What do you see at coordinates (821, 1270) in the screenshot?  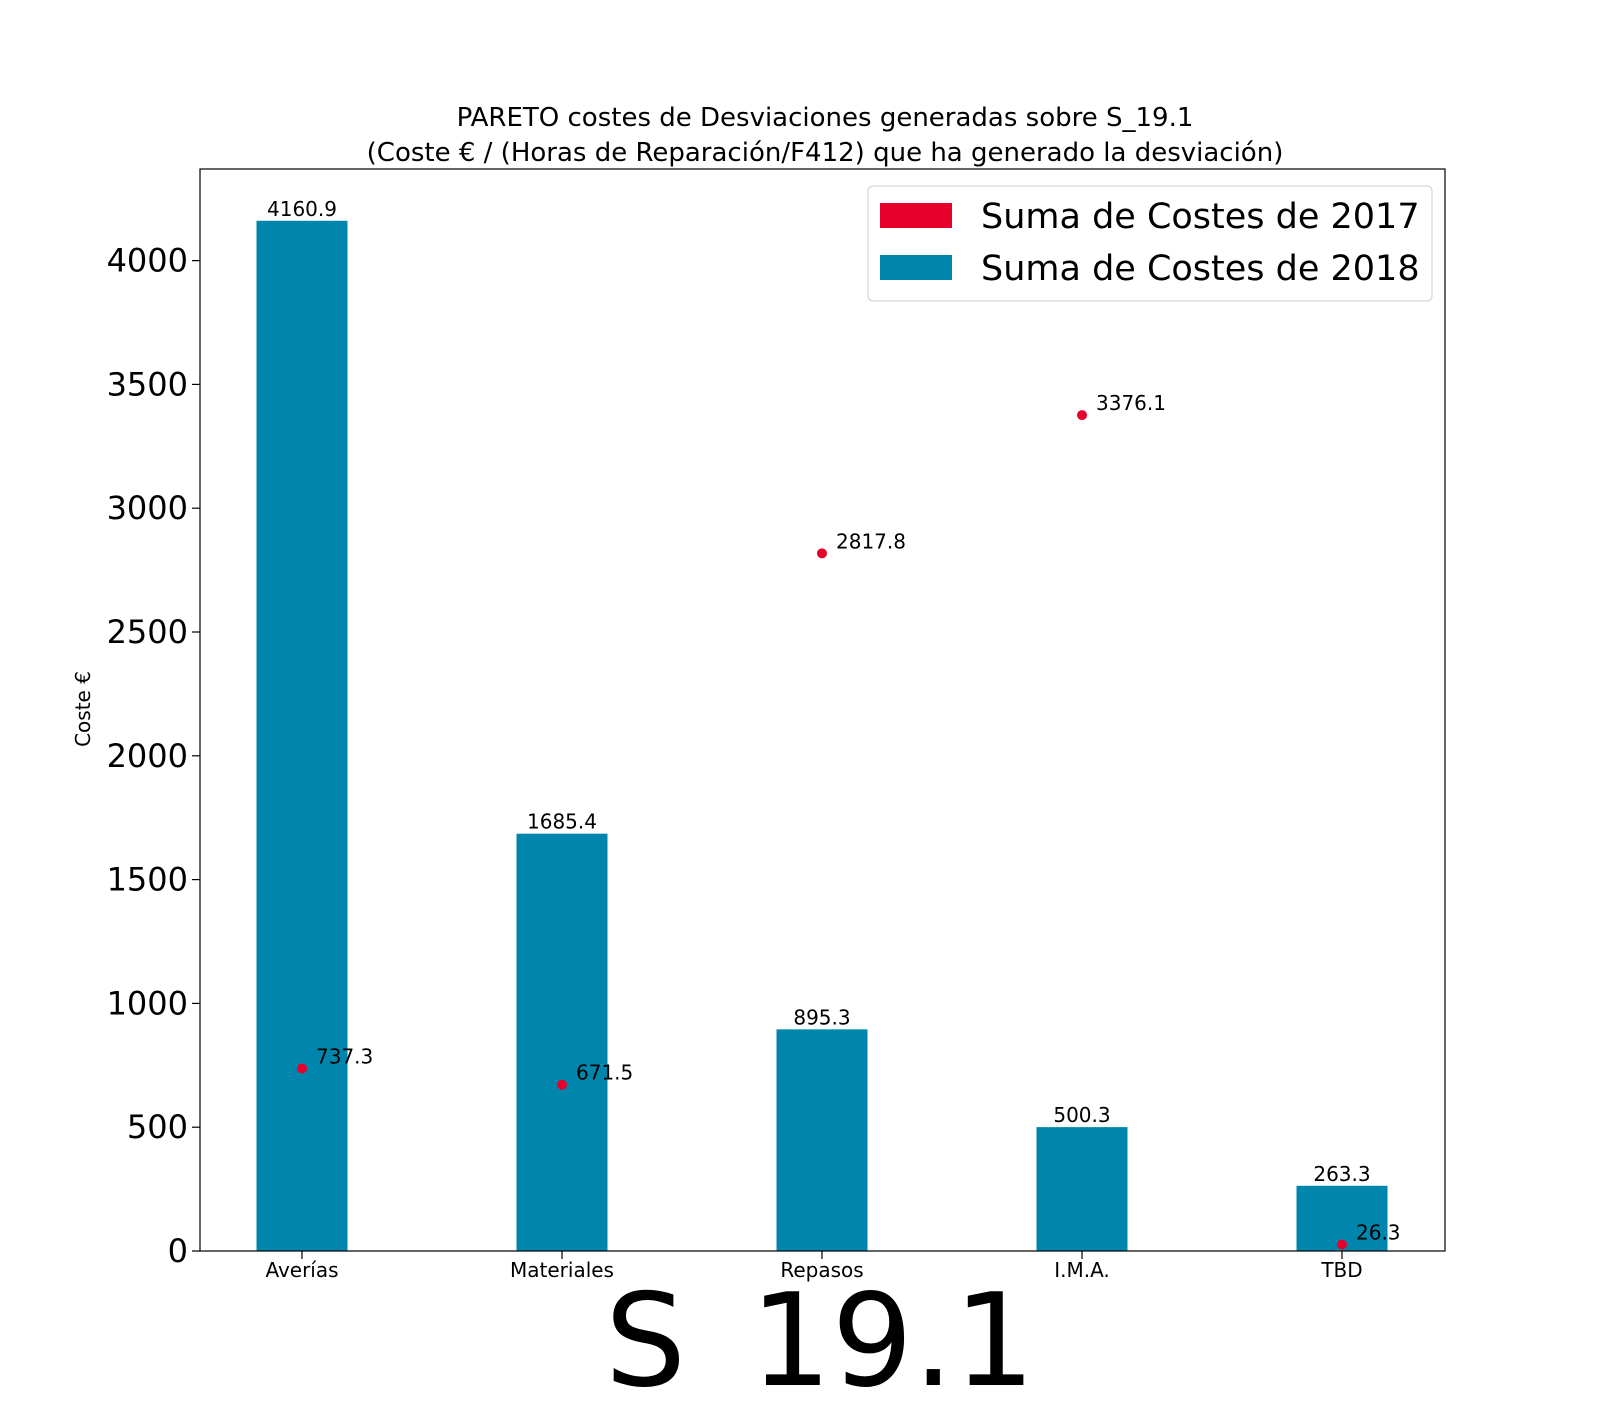 I see `x-tick-label-2: Repasos` at bounding box center [821, 1270].